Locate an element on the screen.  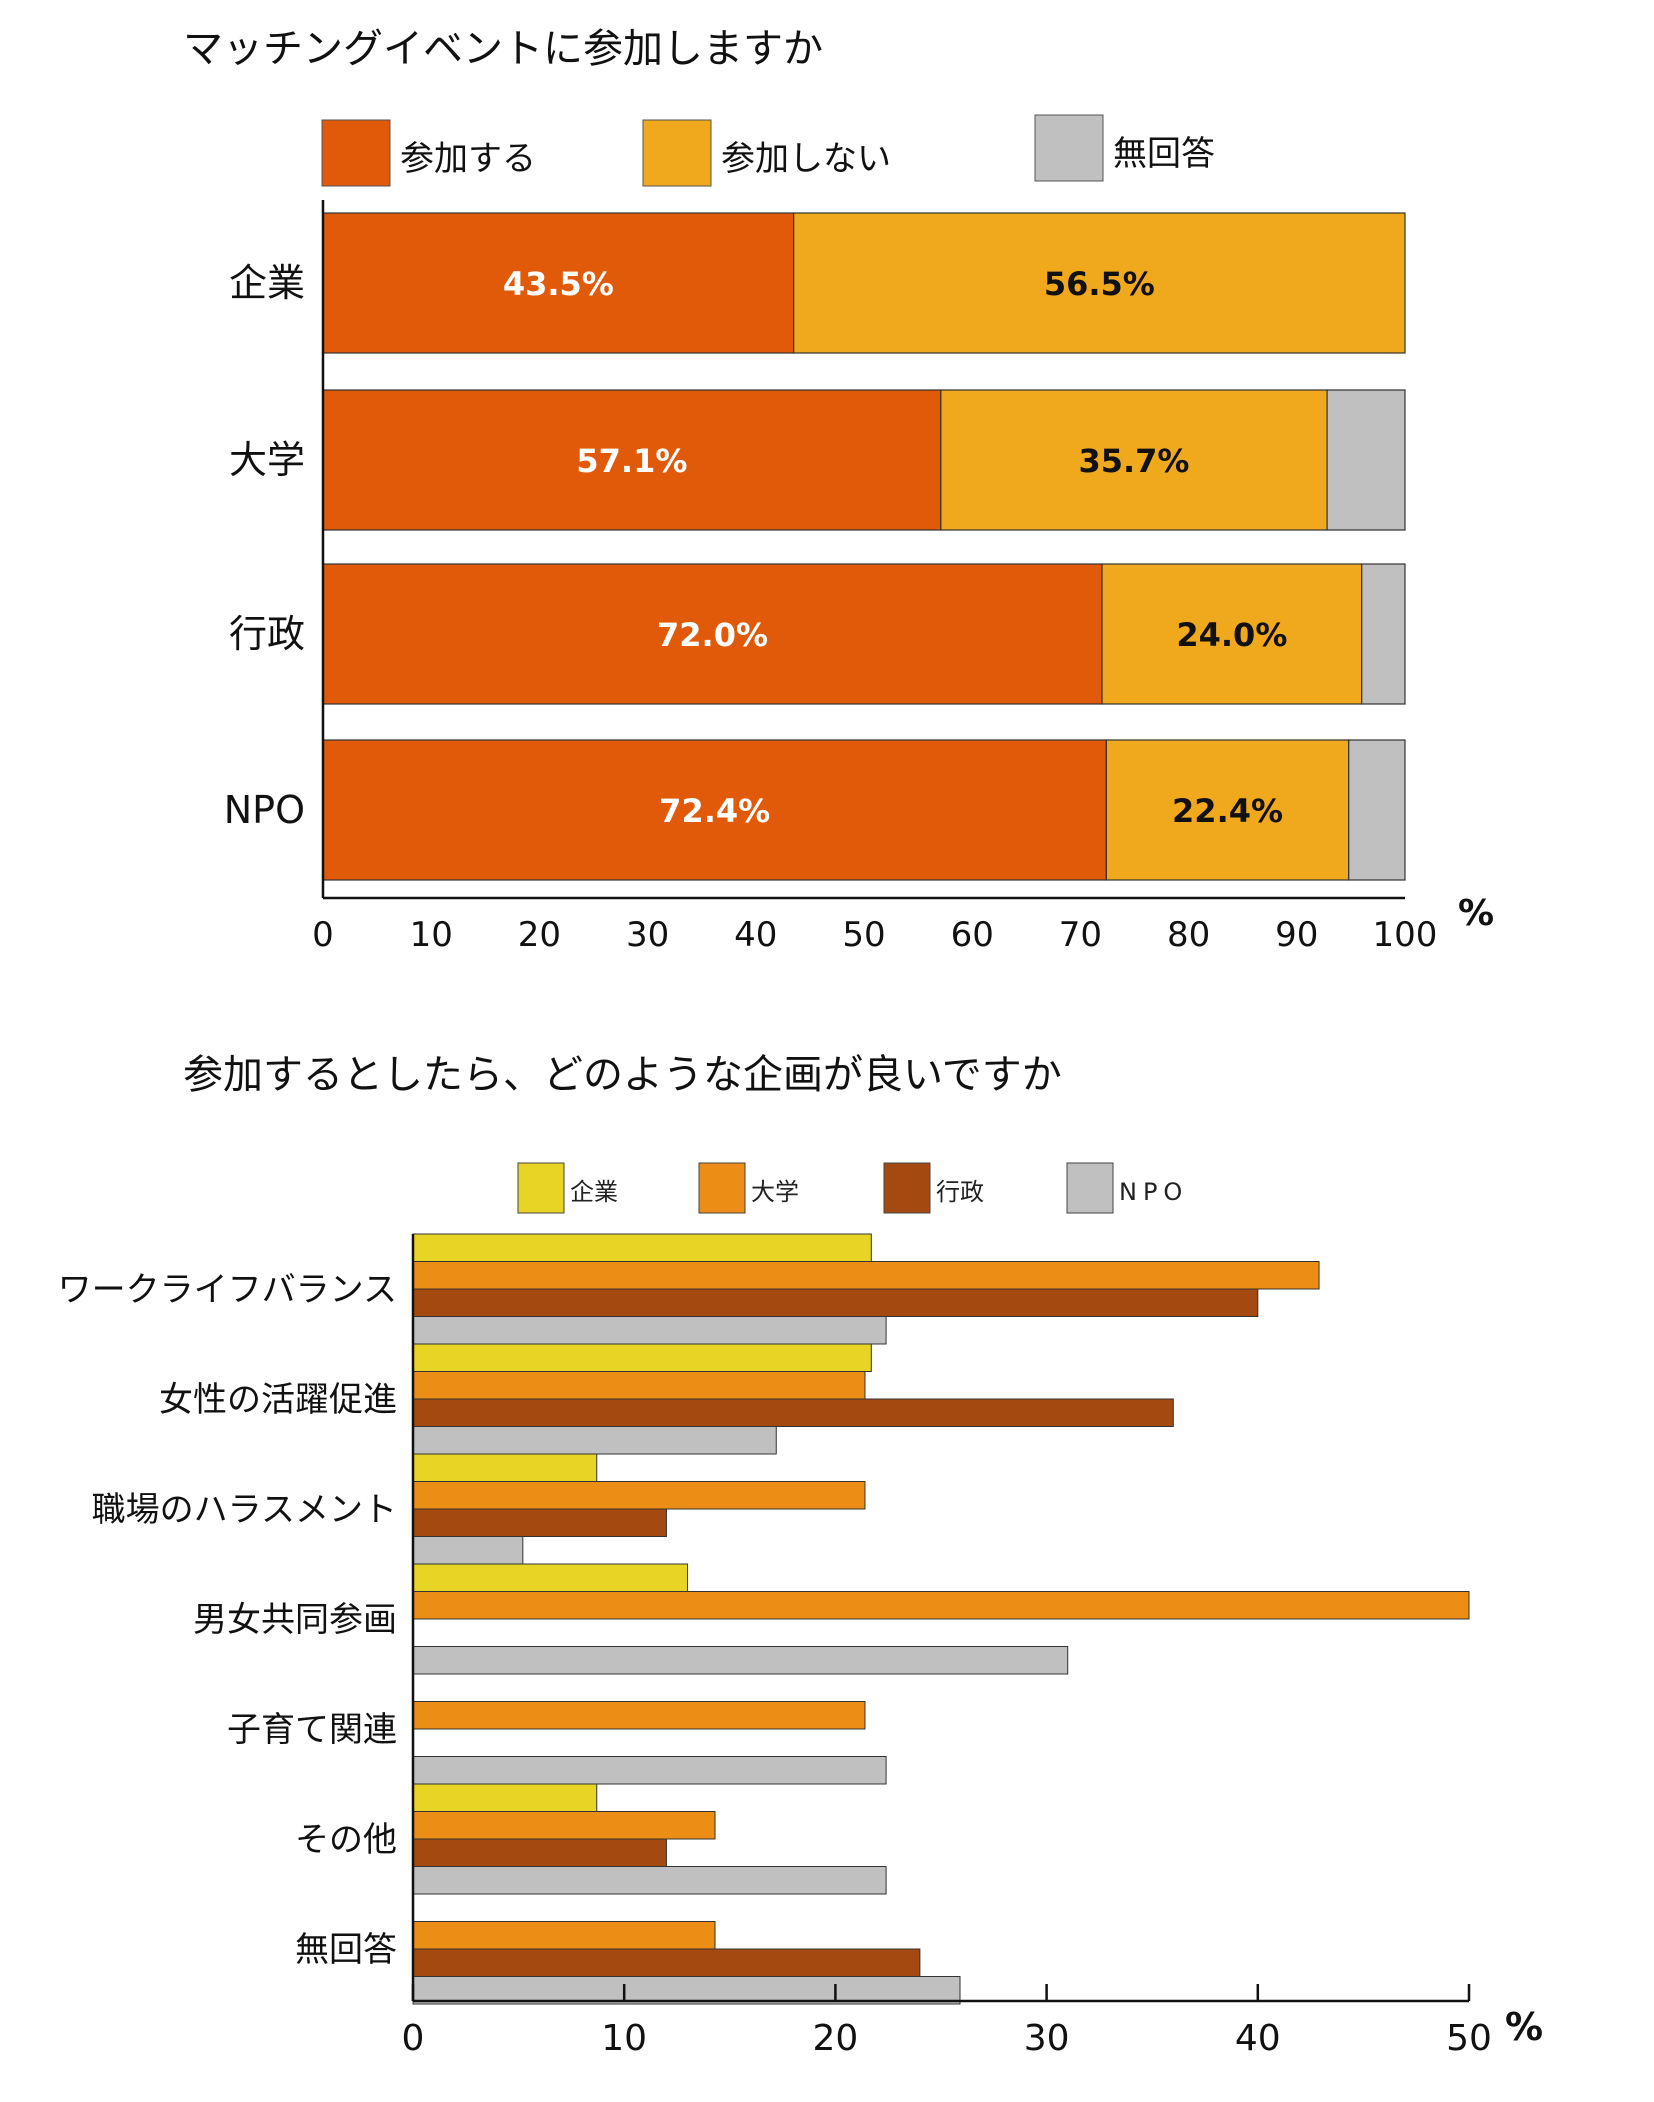
x-tick-label: 80 is located at coordinates (1188, 935).